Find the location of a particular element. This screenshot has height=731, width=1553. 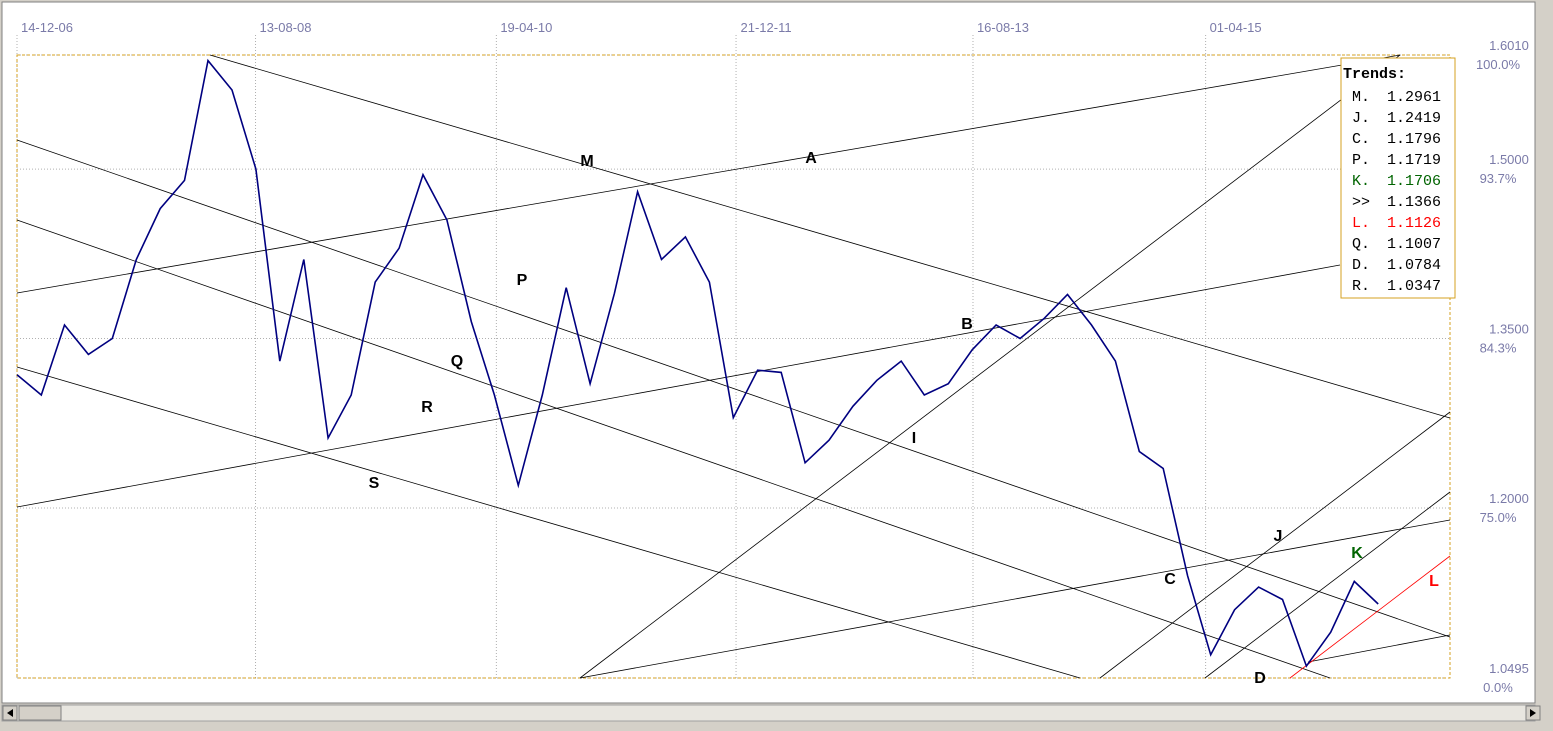

y-tick-percent: 93.7% is located at coordinates (1498, 178).